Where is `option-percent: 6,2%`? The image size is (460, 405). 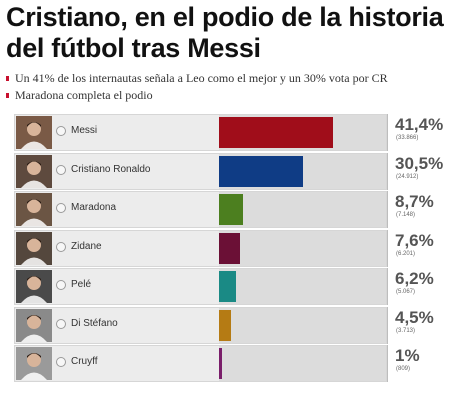
option-percent: 6,2% is located at coordinates (414, 278).